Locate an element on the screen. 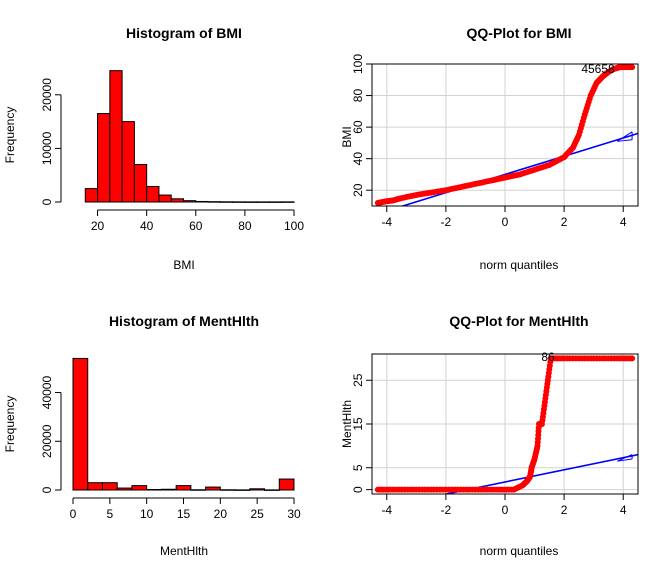 The image size is (672, 576). y-tick-label: 40000 is located at coordinates (47, 393).